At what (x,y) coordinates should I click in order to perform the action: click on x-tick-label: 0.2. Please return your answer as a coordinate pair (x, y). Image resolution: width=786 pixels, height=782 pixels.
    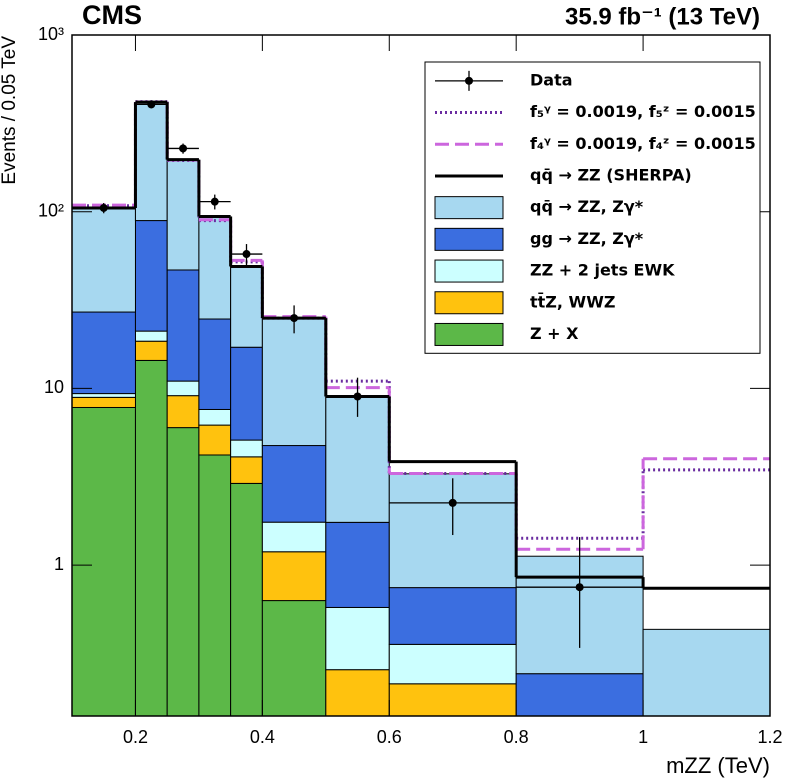
    Looking at the image, I should click on (135, 737).